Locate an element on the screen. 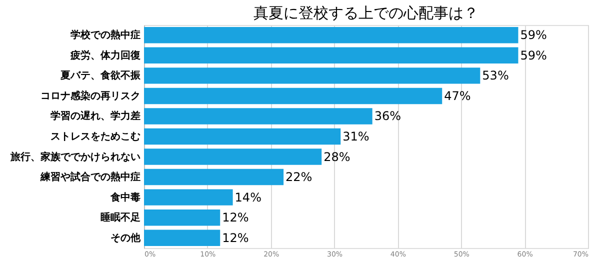 This screenshot has height=261, width=600. y-tick-label: 食中毒 is located at coordinates (125, 197).